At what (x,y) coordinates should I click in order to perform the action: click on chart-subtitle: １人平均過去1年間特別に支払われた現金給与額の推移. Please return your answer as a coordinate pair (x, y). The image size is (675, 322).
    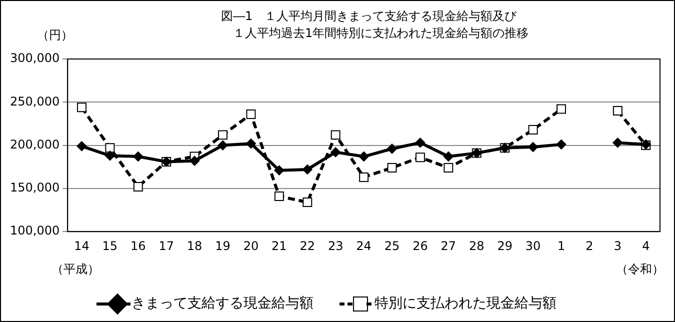
    Looking at the image, I should click on (381, 33).